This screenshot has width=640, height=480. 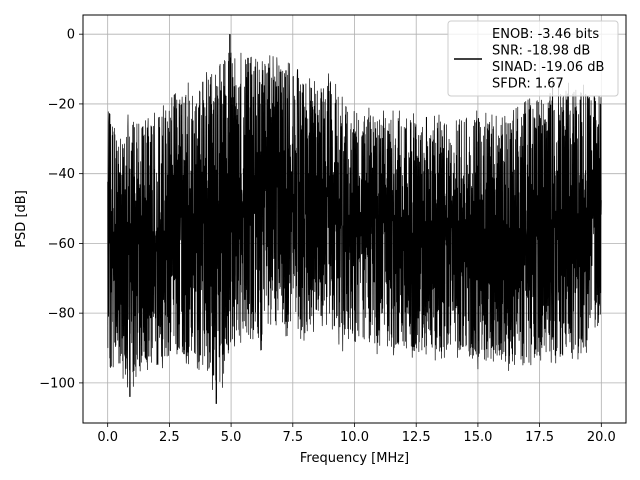 What do you see at coordinates (545, 34) in the screenshot?
I see `legend-enob: ENOB: -3.46 bits` at bounding box center [545, 34].